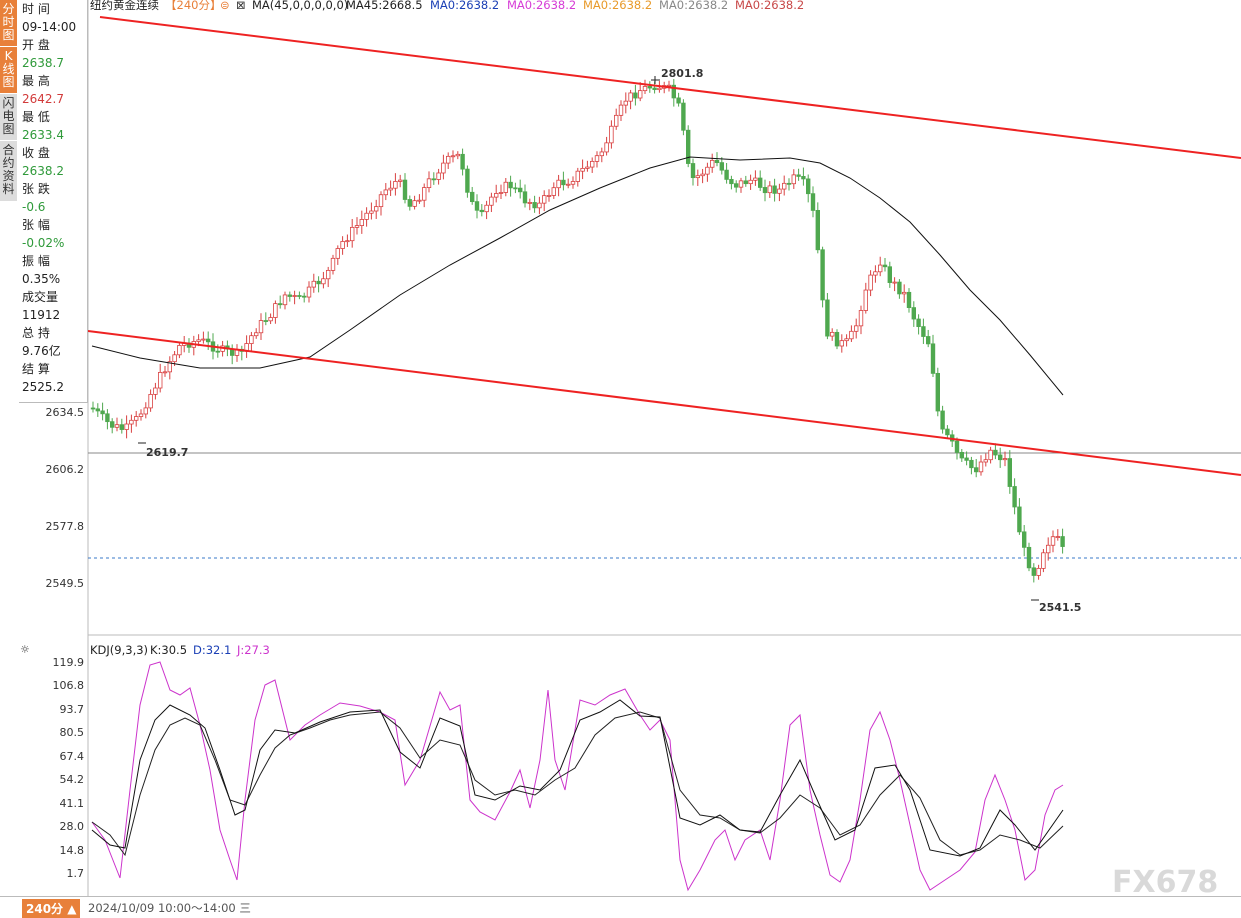  Describe the element at coordinates (664, 403) in the screenshot. I see `lower-trendline` at that location.